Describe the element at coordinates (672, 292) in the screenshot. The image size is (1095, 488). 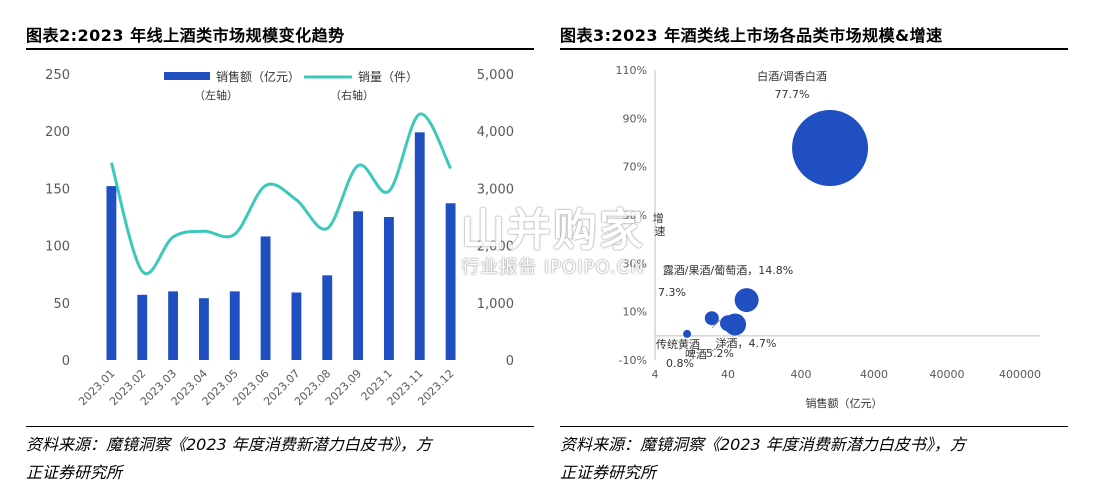
I see `right-bubble-value-label: 7.3%` at that location.